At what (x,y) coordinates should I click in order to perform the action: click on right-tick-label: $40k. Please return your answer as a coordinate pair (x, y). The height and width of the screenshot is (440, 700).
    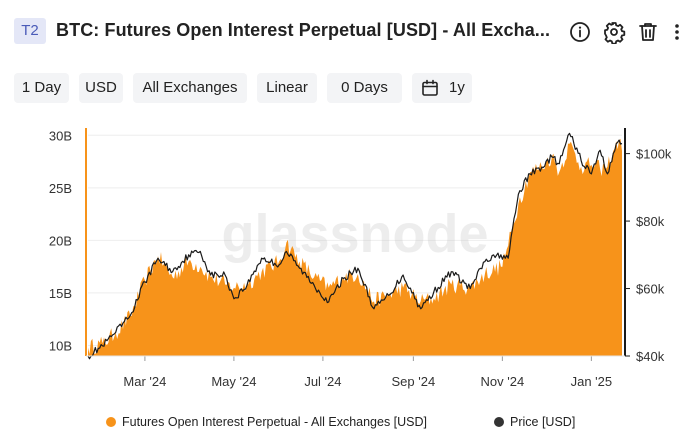
    Looking at the image, I should click on (650, 356).